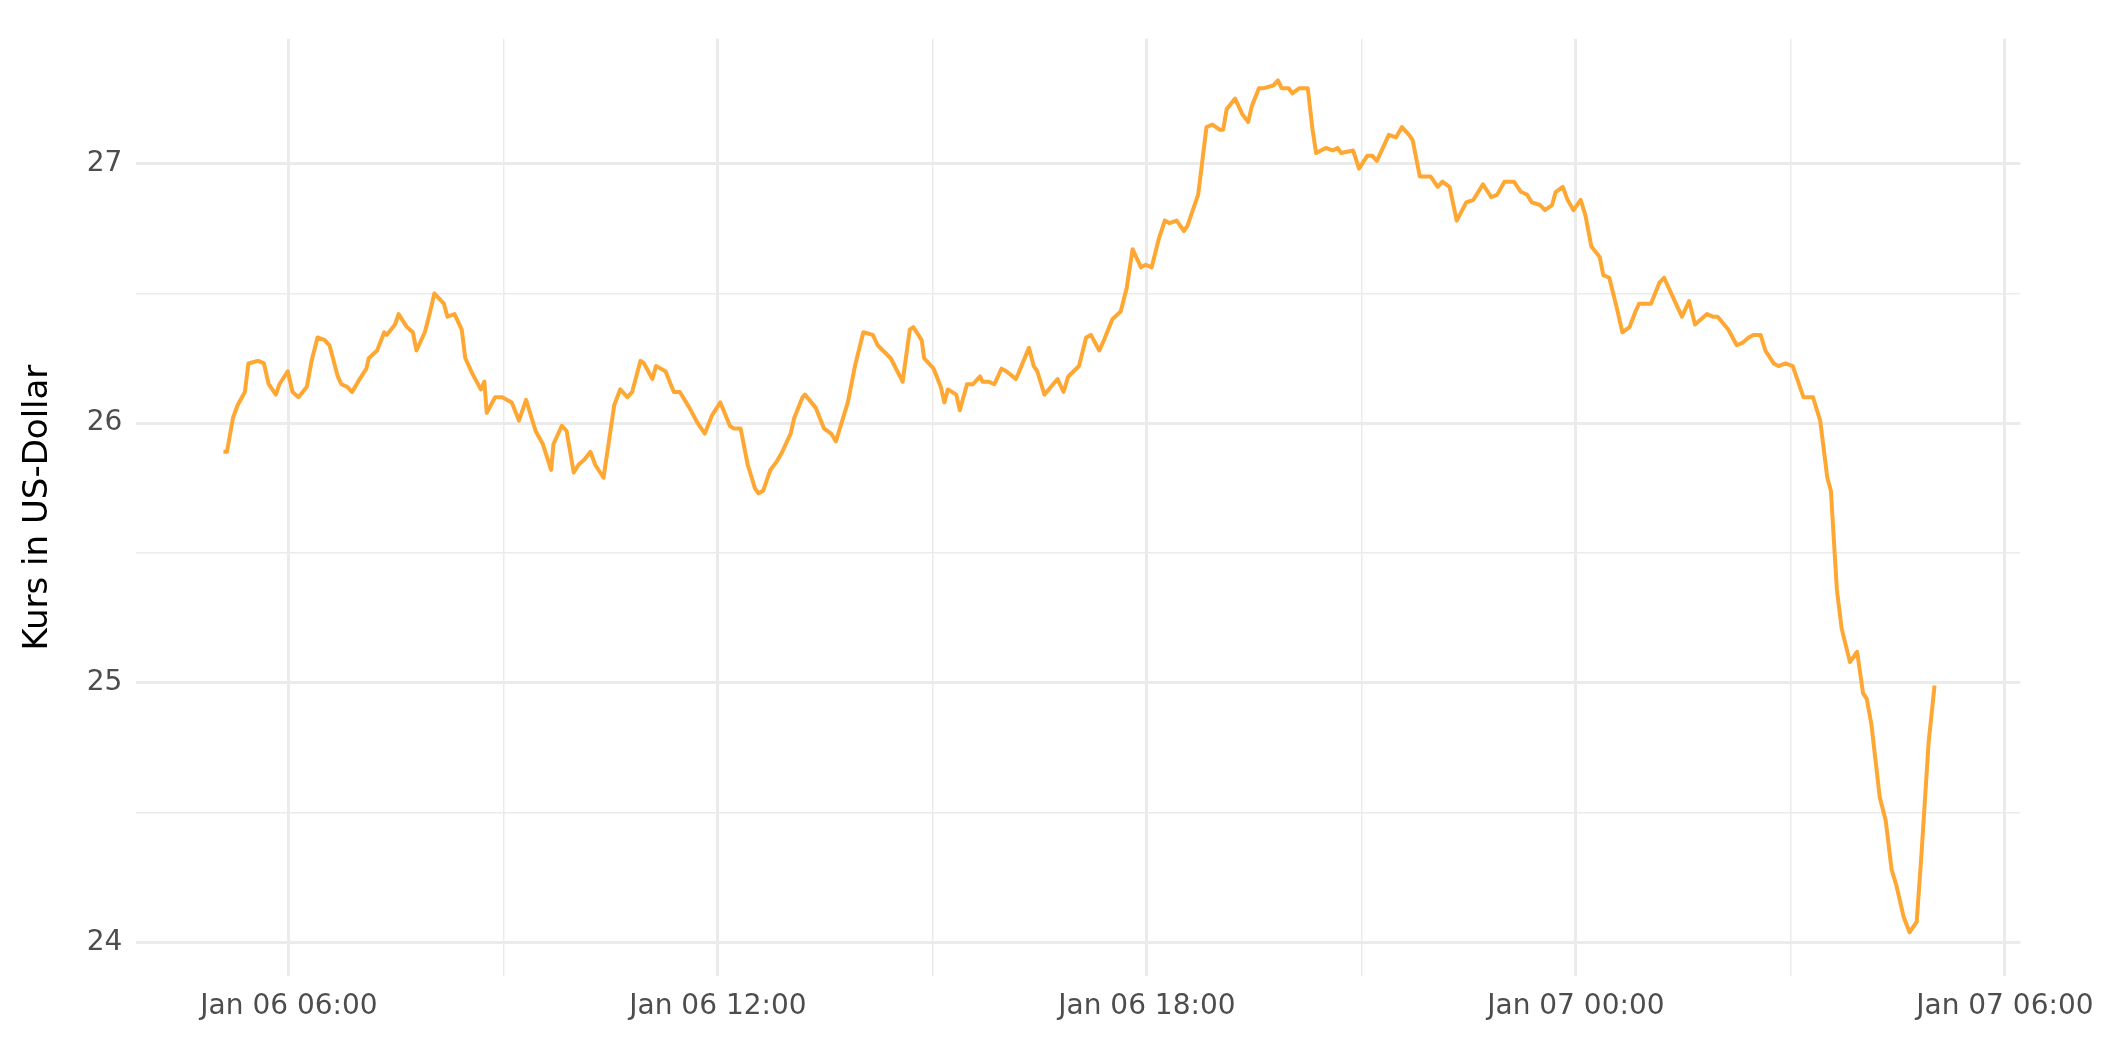 The height and width of the screenshot is (1062, 2125). Describe the element at coordinates (288, 1005) in the screenshot. I see `x-tick-label: Jan 06 06:00` at that location.